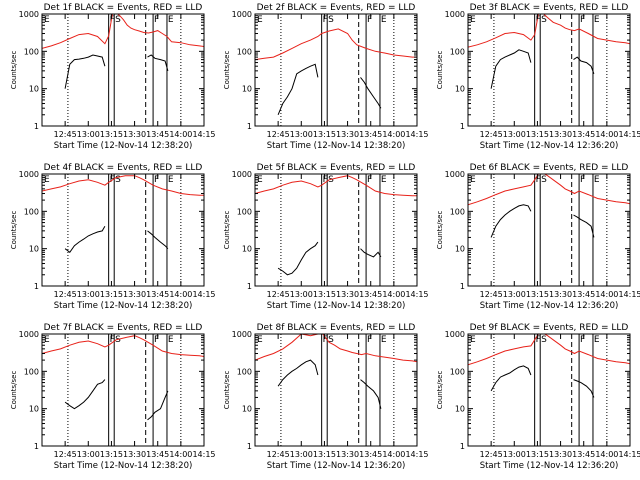 This screenshot has height=480, width=640. I want to click on panel-title: Det 6f BLACK = Events, RED = LLD, so click(549, 168).